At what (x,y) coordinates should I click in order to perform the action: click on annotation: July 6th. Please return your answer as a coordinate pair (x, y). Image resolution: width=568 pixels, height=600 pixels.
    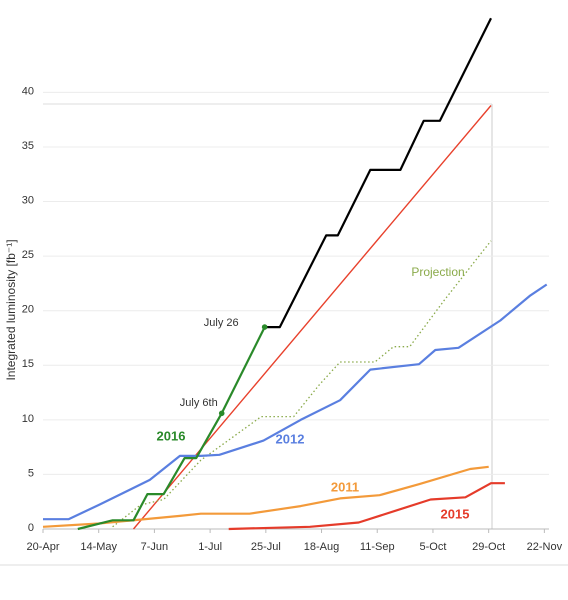
    Looking at the image, I should click on (199, 403).